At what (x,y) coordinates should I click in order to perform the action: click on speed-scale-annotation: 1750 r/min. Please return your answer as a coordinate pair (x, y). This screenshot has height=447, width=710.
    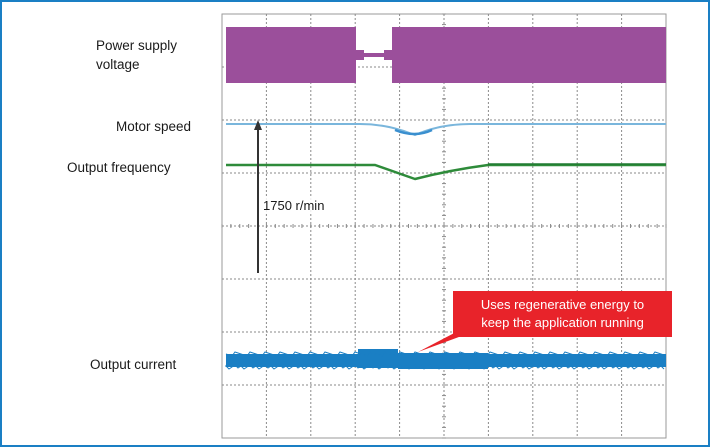
    Looking at the image, I should click on (294, 205).